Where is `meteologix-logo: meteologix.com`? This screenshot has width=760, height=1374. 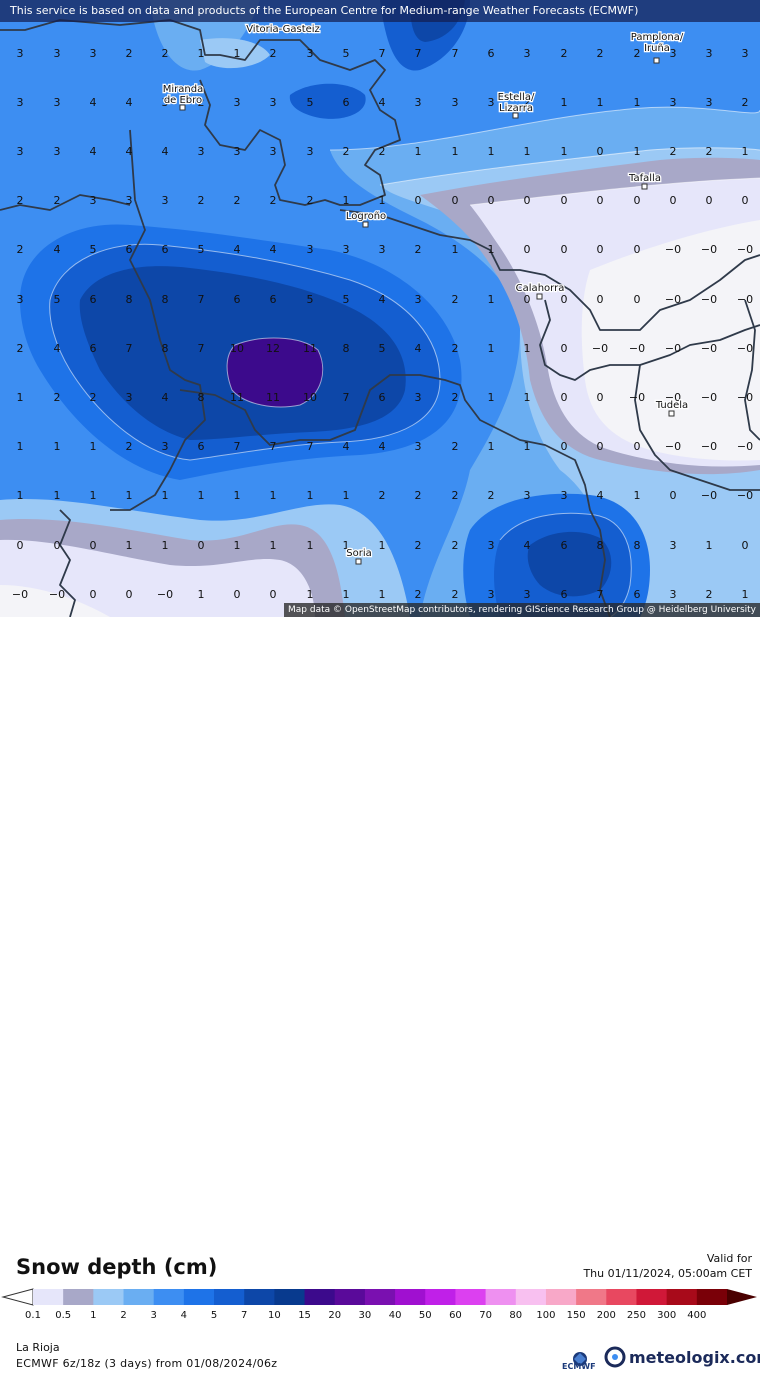
meteologix-logo: meteologix.com is located at coordinates (682, 1357).